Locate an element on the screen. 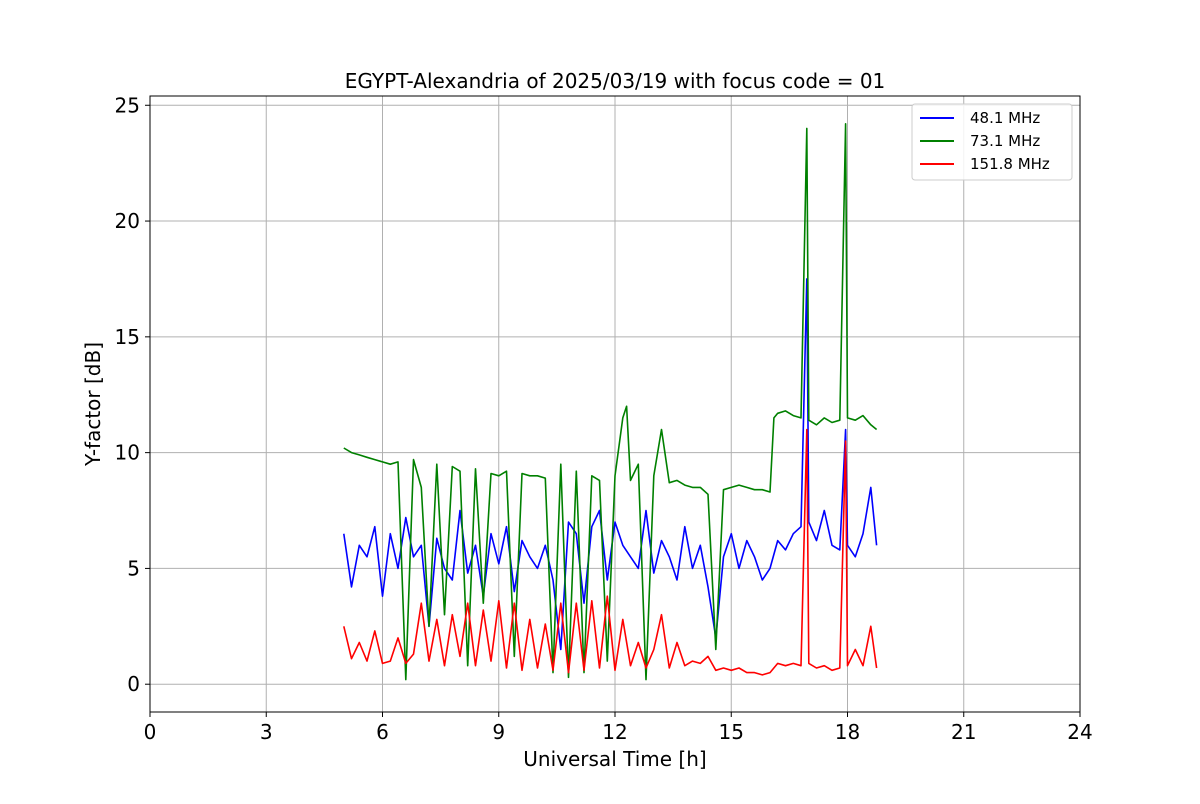 The height and width of the screenshot is (804, 1200). x-tick-label: 0 is located at coordinates (150, 732).